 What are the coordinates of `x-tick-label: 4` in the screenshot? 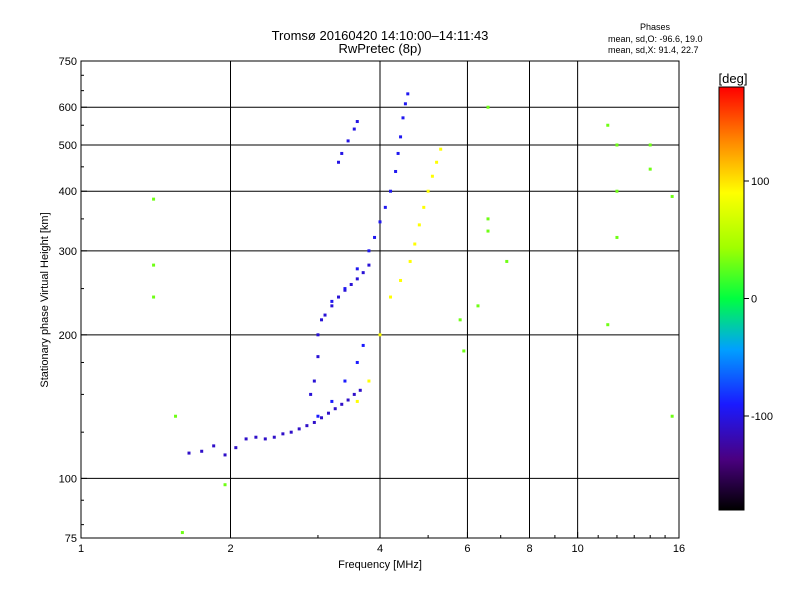 It's located at (380, 549).